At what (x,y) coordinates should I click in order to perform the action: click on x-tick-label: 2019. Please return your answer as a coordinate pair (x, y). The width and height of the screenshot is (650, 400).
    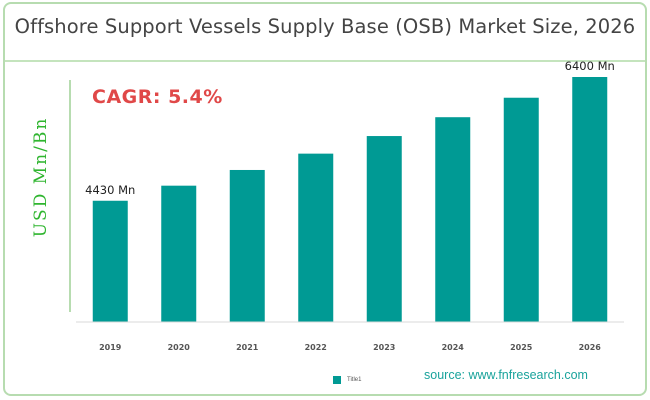
    Looking at the image, I should click on (110, 347).